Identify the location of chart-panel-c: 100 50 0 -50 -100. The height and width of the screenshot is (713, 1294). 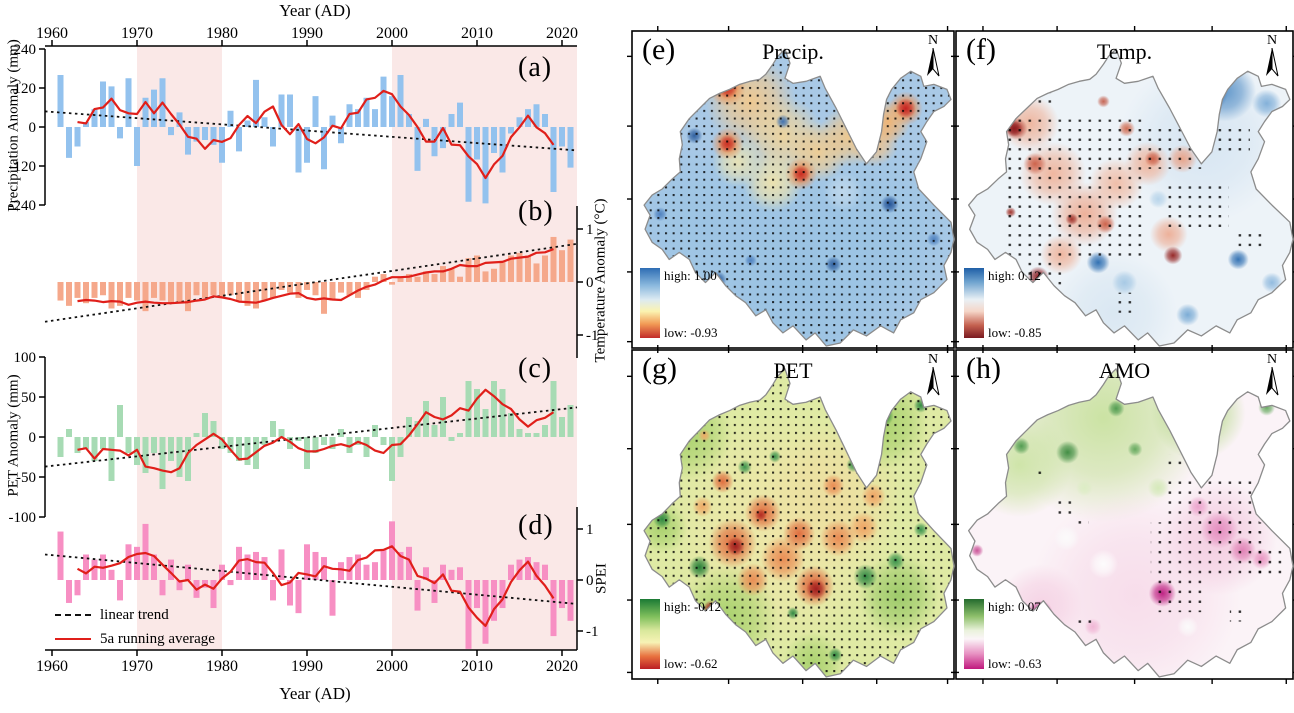
(293, 438).